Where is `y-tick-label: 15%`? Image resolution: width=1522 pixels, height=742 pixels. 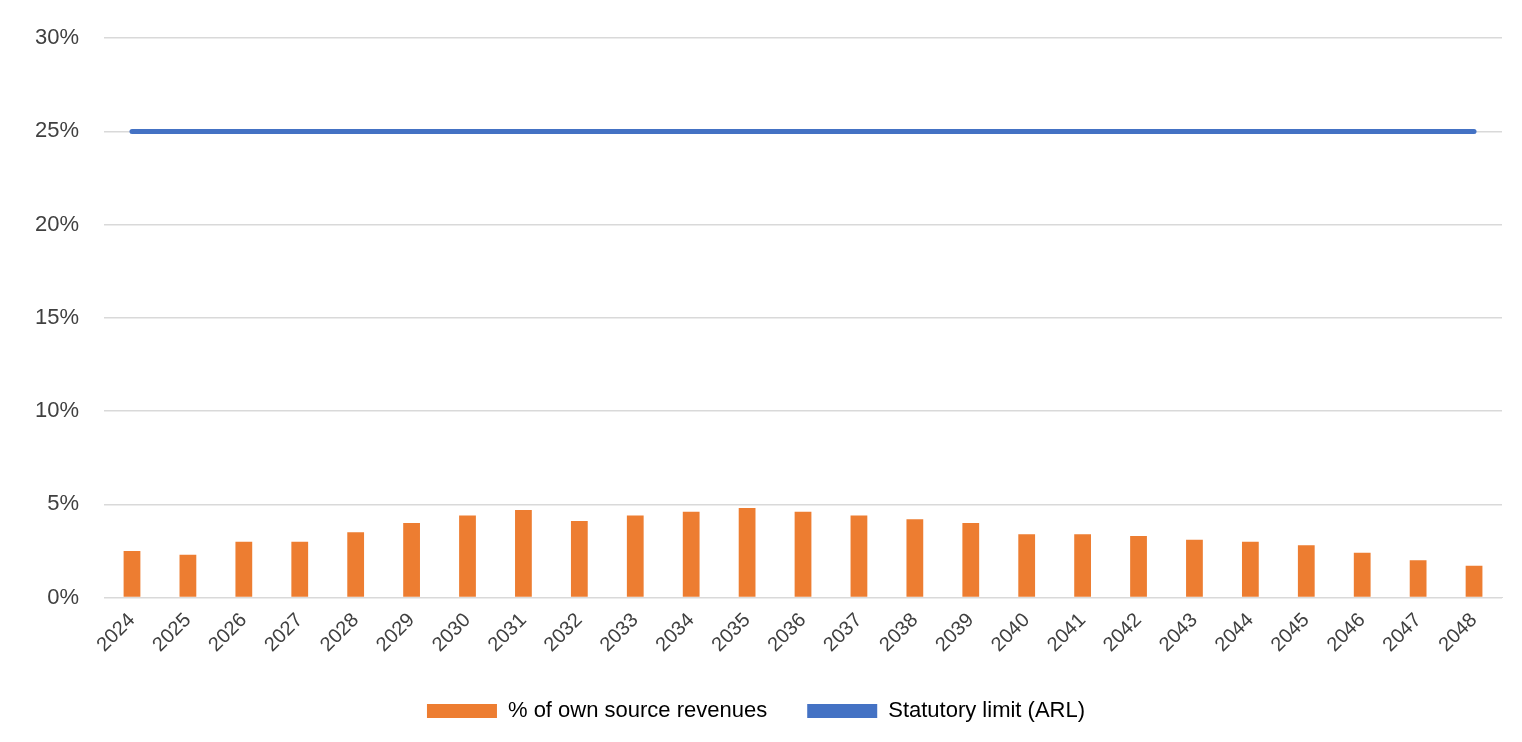 y-tick-label: 15% is located at coordinates (57, 316).